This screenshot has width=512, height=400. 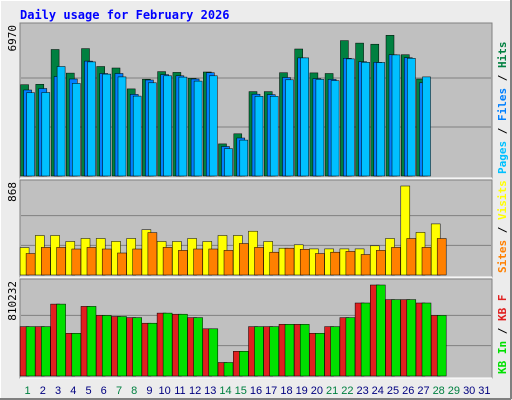 I want to click on day-label-22: 22, so click(x=347, y=391).